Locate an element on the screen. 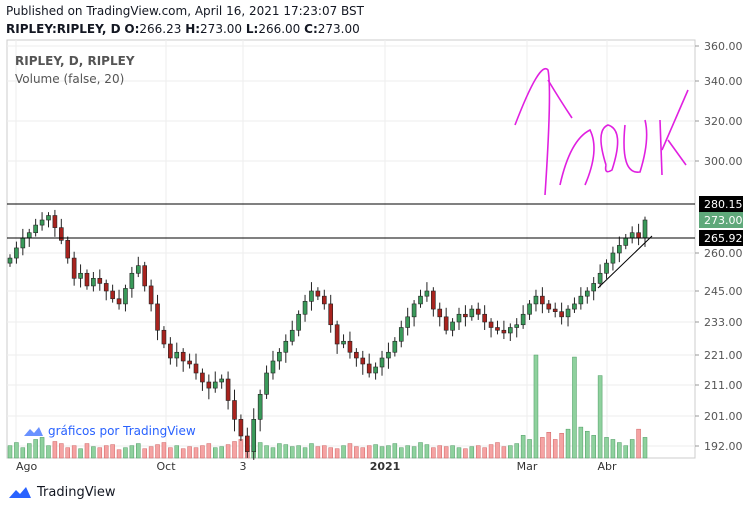  footer-brand: TradingView is located at coordinates (62, 492).